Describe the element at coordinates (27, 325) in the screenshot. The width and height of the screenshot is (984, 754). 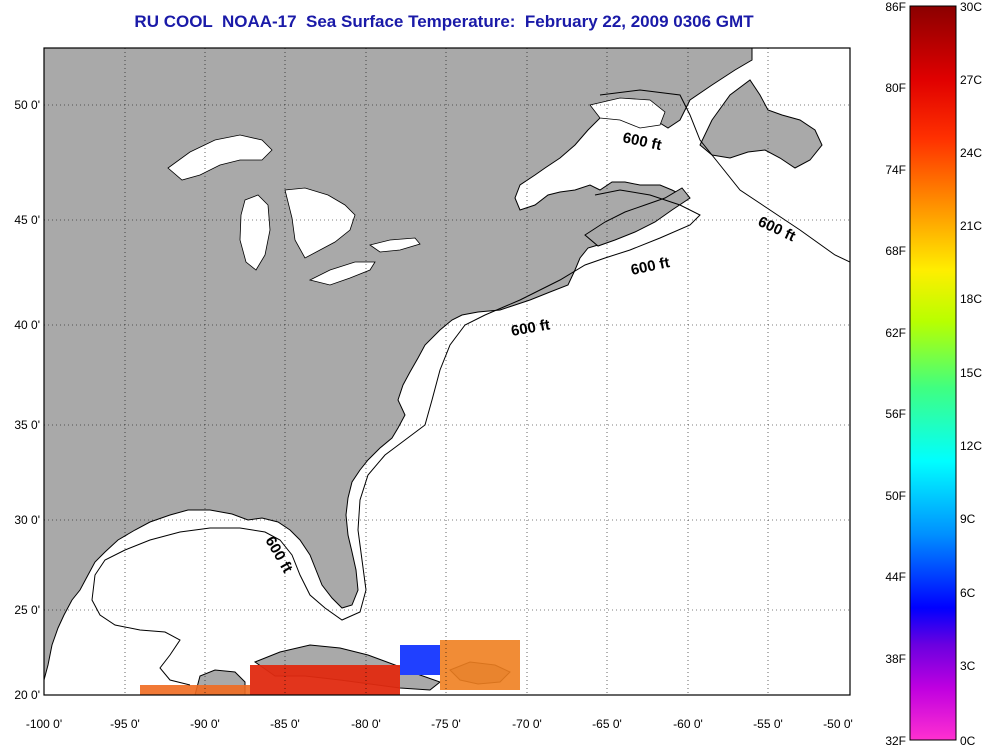
I see `y-tick-label: 40 0'` at that location.